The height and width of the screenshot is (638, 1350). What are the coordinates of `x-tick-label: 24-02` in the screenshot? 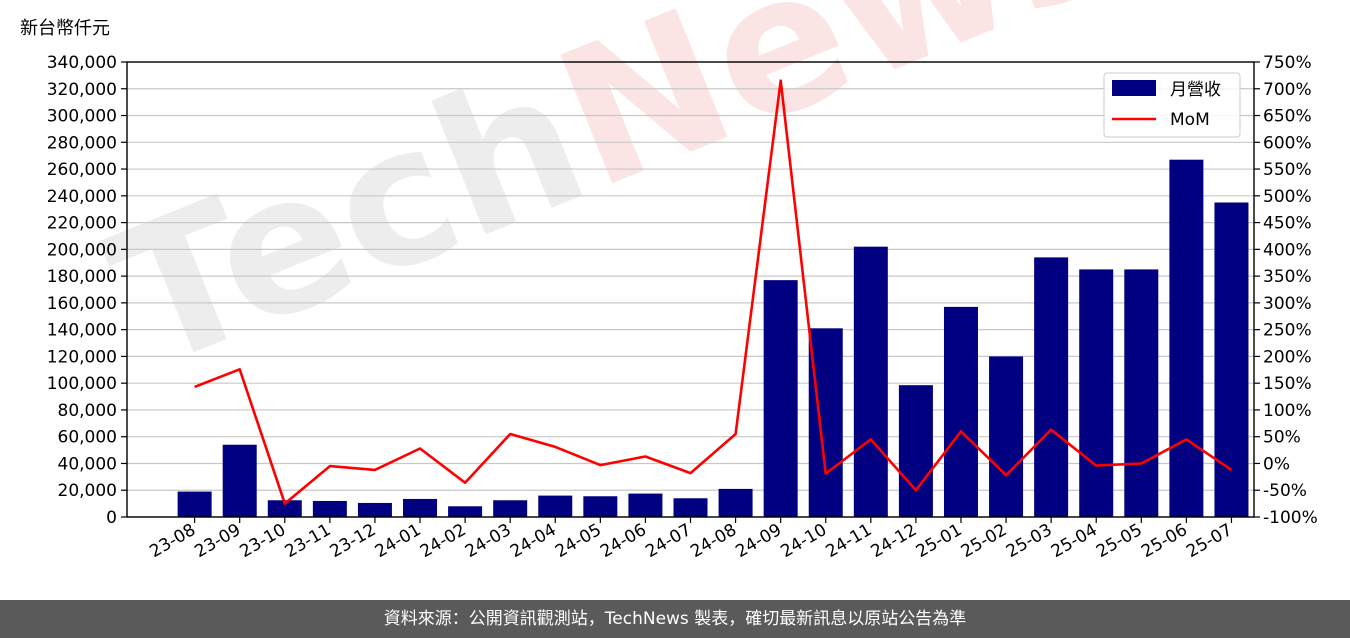 It's located at (443, 541).